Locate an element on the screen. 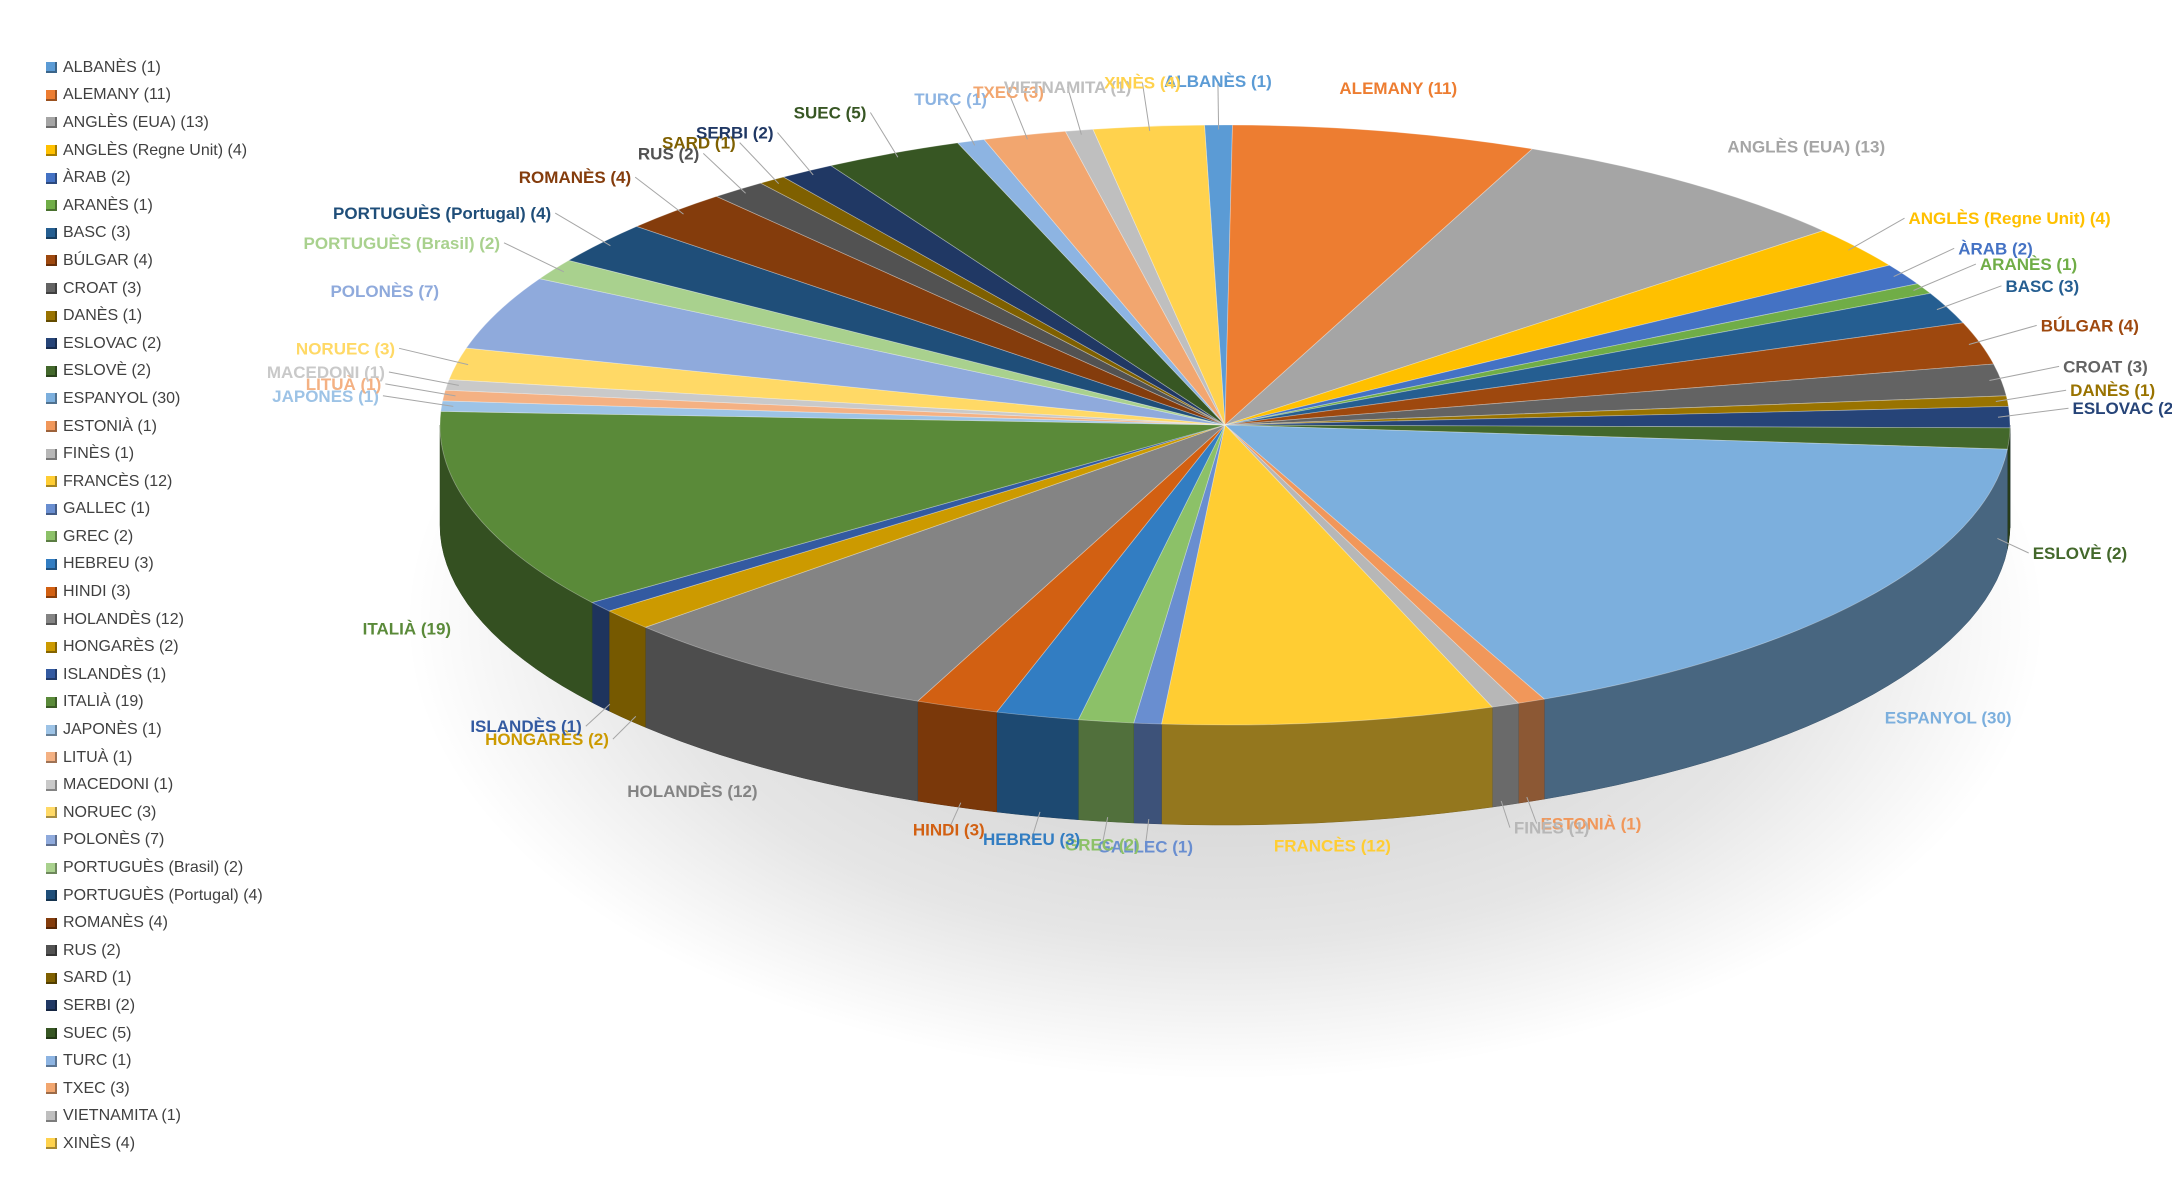 This screenshot has width=2172, height=1194. legend-item-eslove-2: ESLOVÈ (2) is located at coordinates (196, 372).